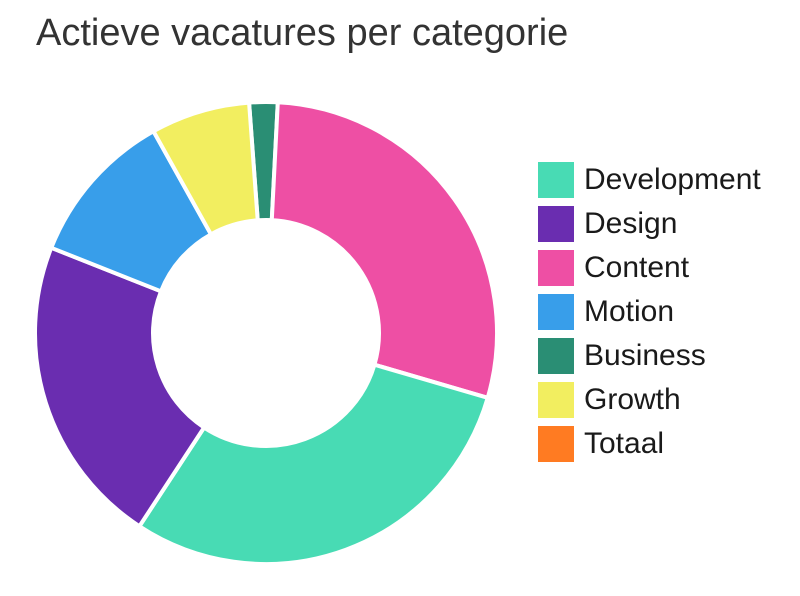  What do you see at coordinates (120, 387) in the screenshot?
I see `slice-design` at bounding box center [120, 387].